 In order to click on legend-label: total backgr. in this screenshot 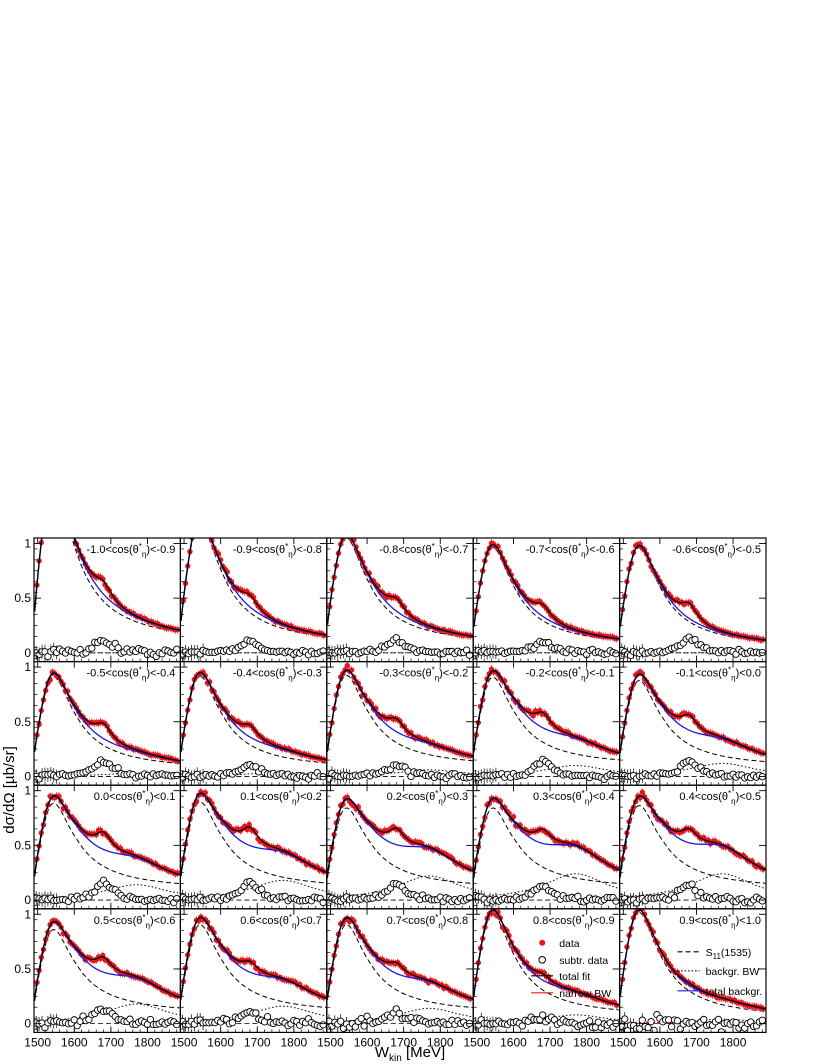, I will do `click(734, 992)`.